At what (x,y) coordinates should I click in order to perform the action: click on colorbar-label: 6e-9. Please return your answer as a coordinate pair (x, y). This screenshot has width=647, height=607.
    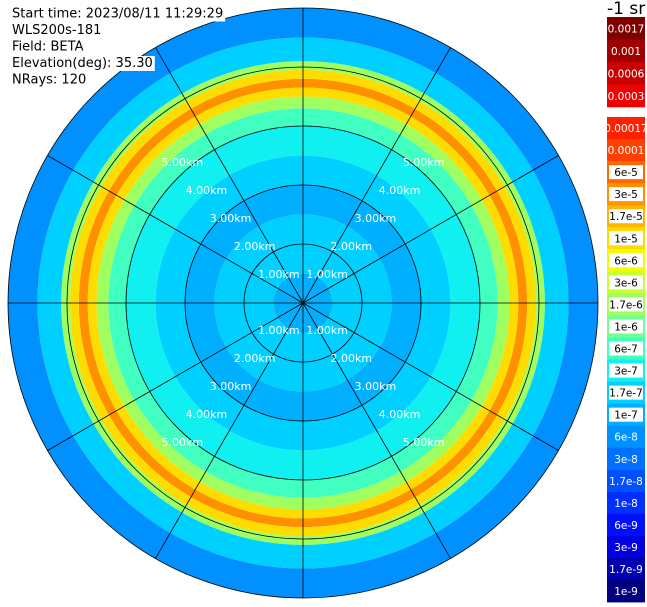
    Looking at the image, I should click on (626, 526).